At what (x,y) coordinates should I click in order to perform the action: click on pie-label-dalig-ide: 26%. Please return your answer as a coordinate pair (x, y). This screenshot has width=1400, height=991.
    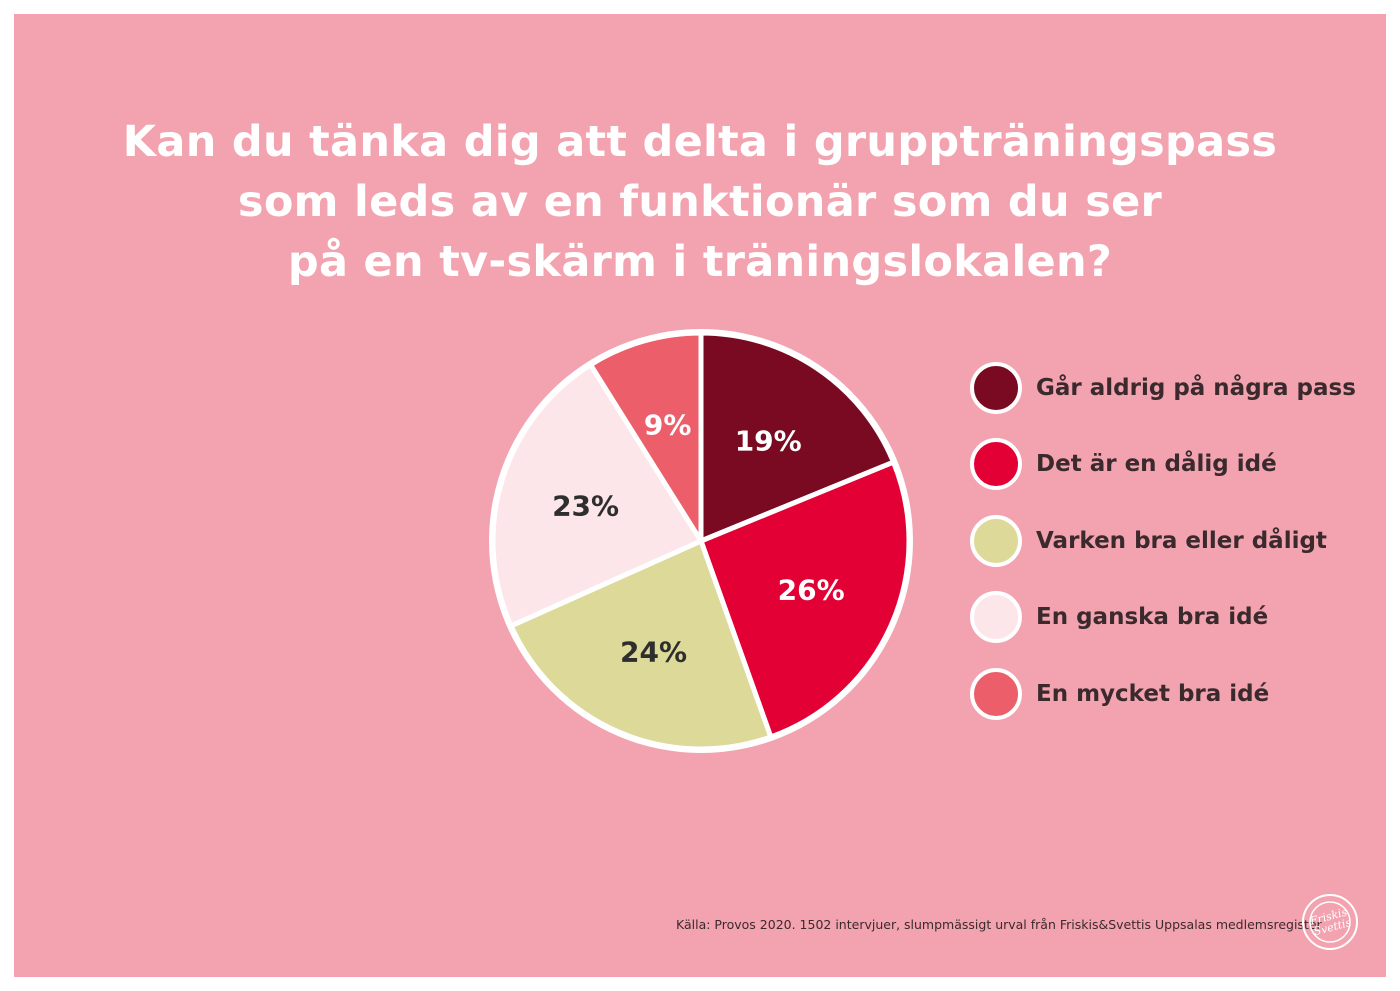
    Looking at the image, I should click on (811, 590).